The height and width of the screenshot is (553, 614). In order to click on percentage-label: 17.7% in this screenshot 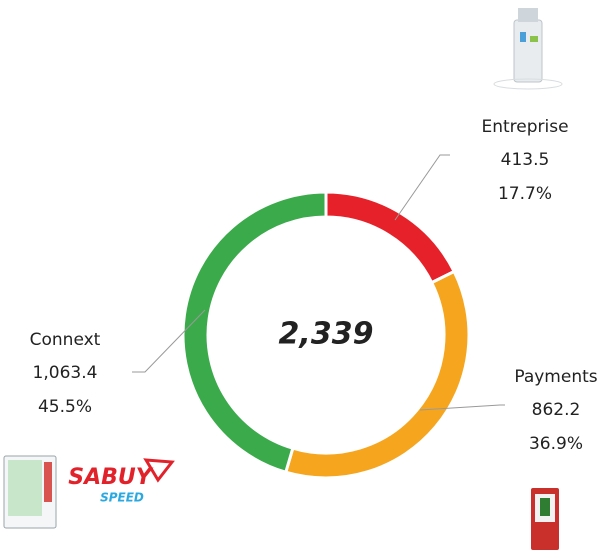, I will do `click(525, 194)`.